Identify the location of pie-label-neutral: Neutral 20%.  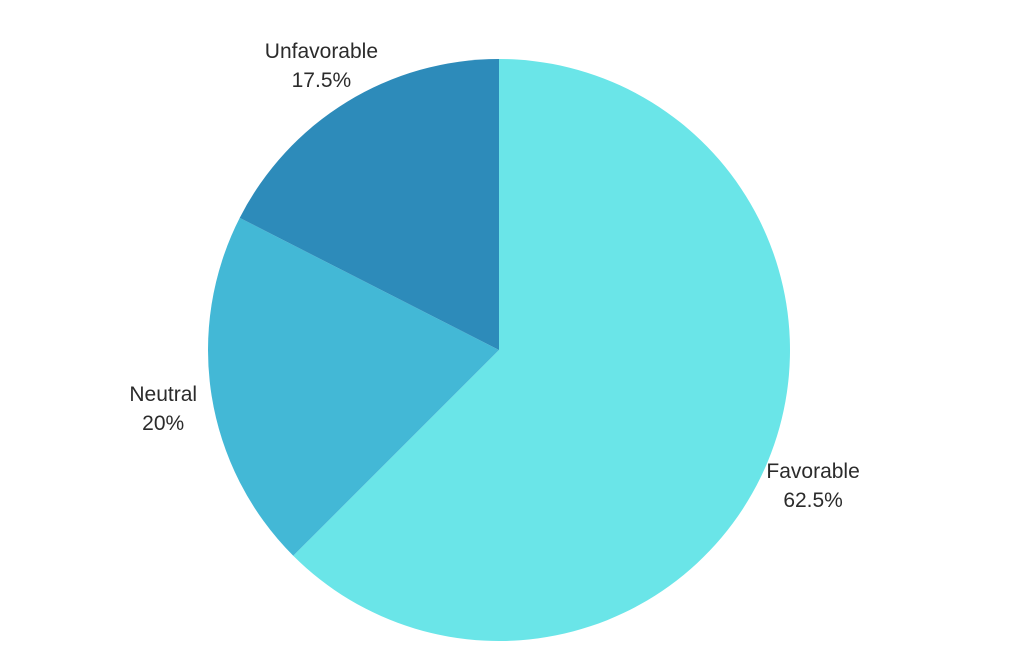
(163, 409).